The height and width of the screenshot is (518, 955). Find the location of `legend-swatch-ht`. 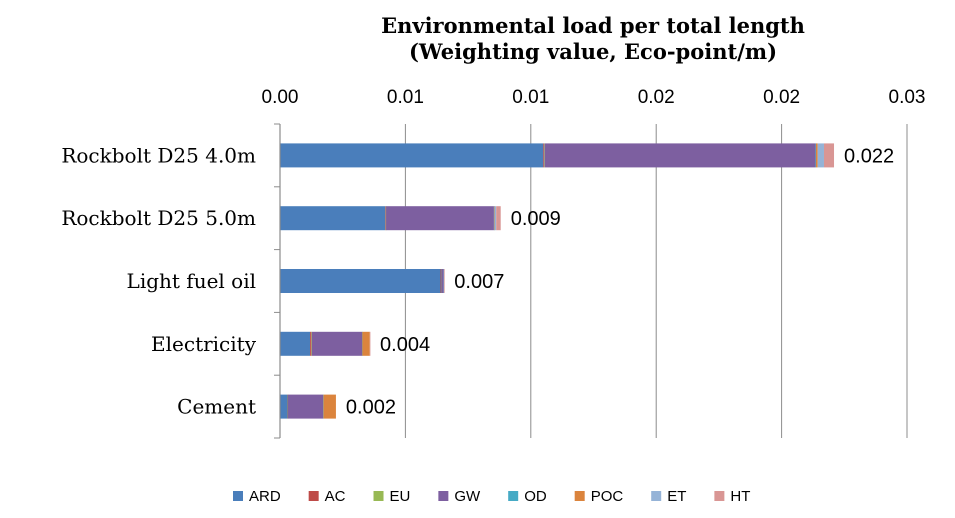

legend-swatch-ht is located at coordinates (719, 496).